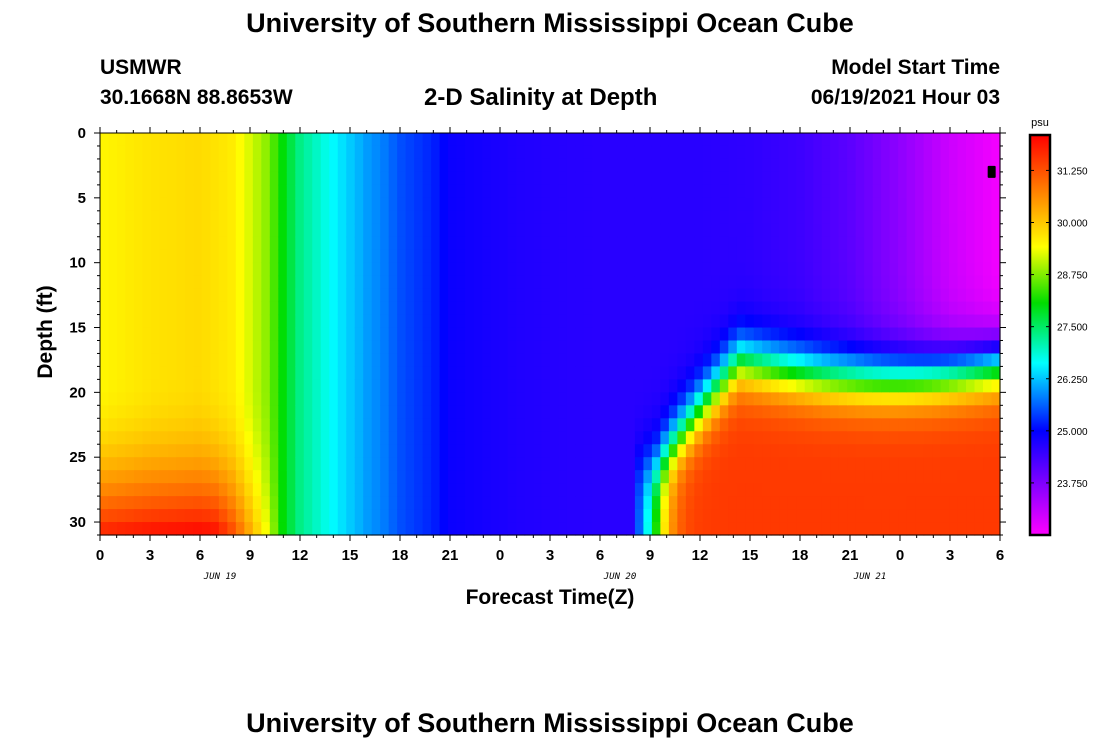  Describe the element at coordinates (950, 555) in the screenshot. I see `x-tick-label: 3` at that location.